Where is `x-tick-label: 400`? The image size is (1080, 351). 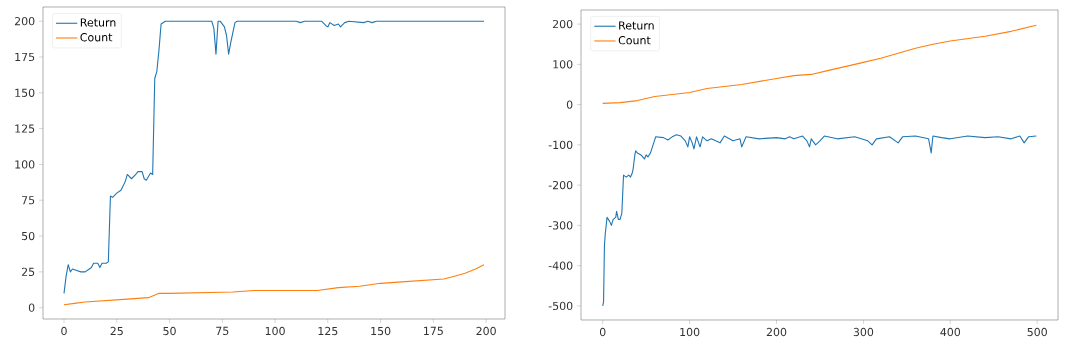 x-tick-label: 400 is located at coordinates (950, 332).